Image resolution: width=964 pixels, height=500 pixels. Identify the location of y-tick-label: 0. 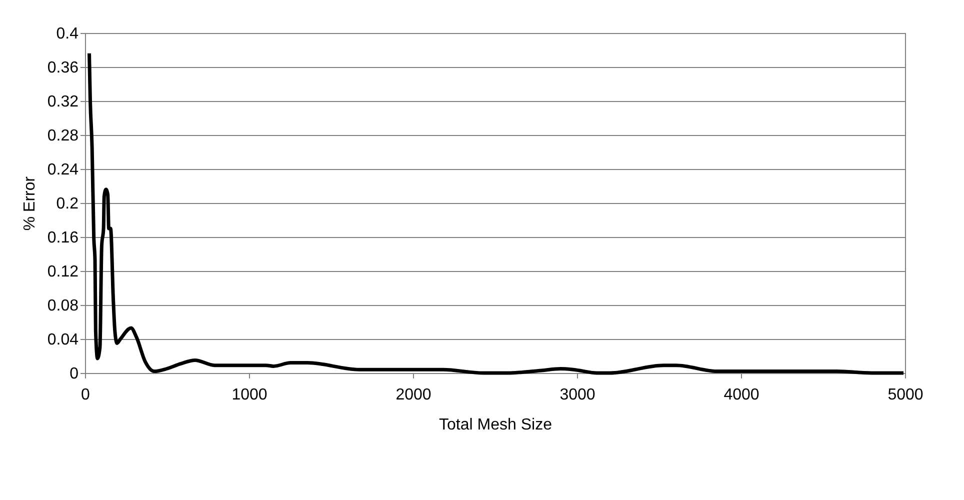
(74, 374).